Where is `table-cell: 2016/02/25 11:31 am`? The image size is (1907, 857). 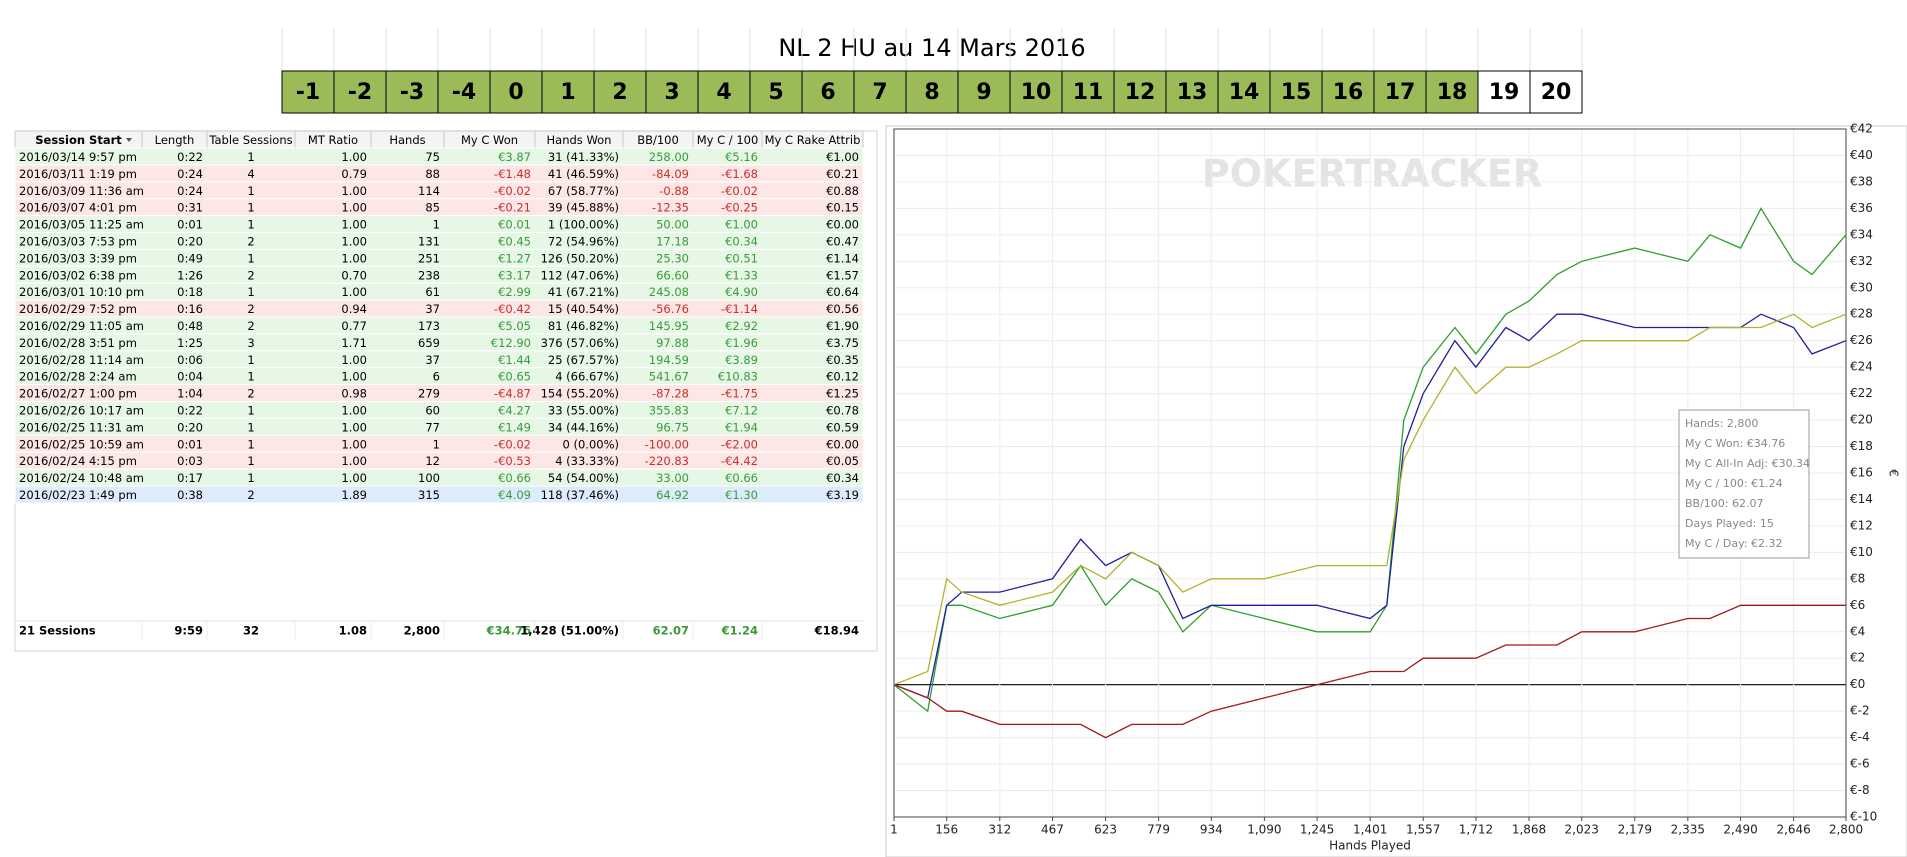
table-cell: 2016/02/25 11:31 am is located at coordinates (81, 427).